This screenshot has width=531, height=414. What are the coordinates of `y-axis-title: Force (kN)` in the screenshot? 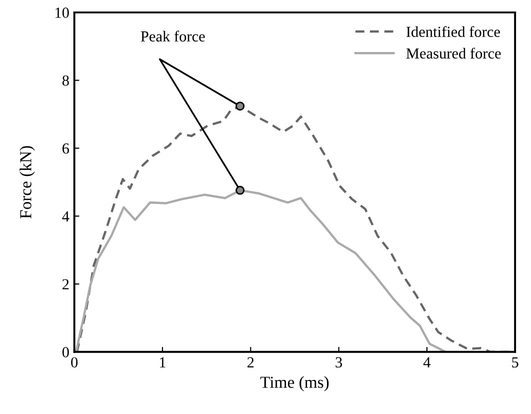 It's located at (27, 182).